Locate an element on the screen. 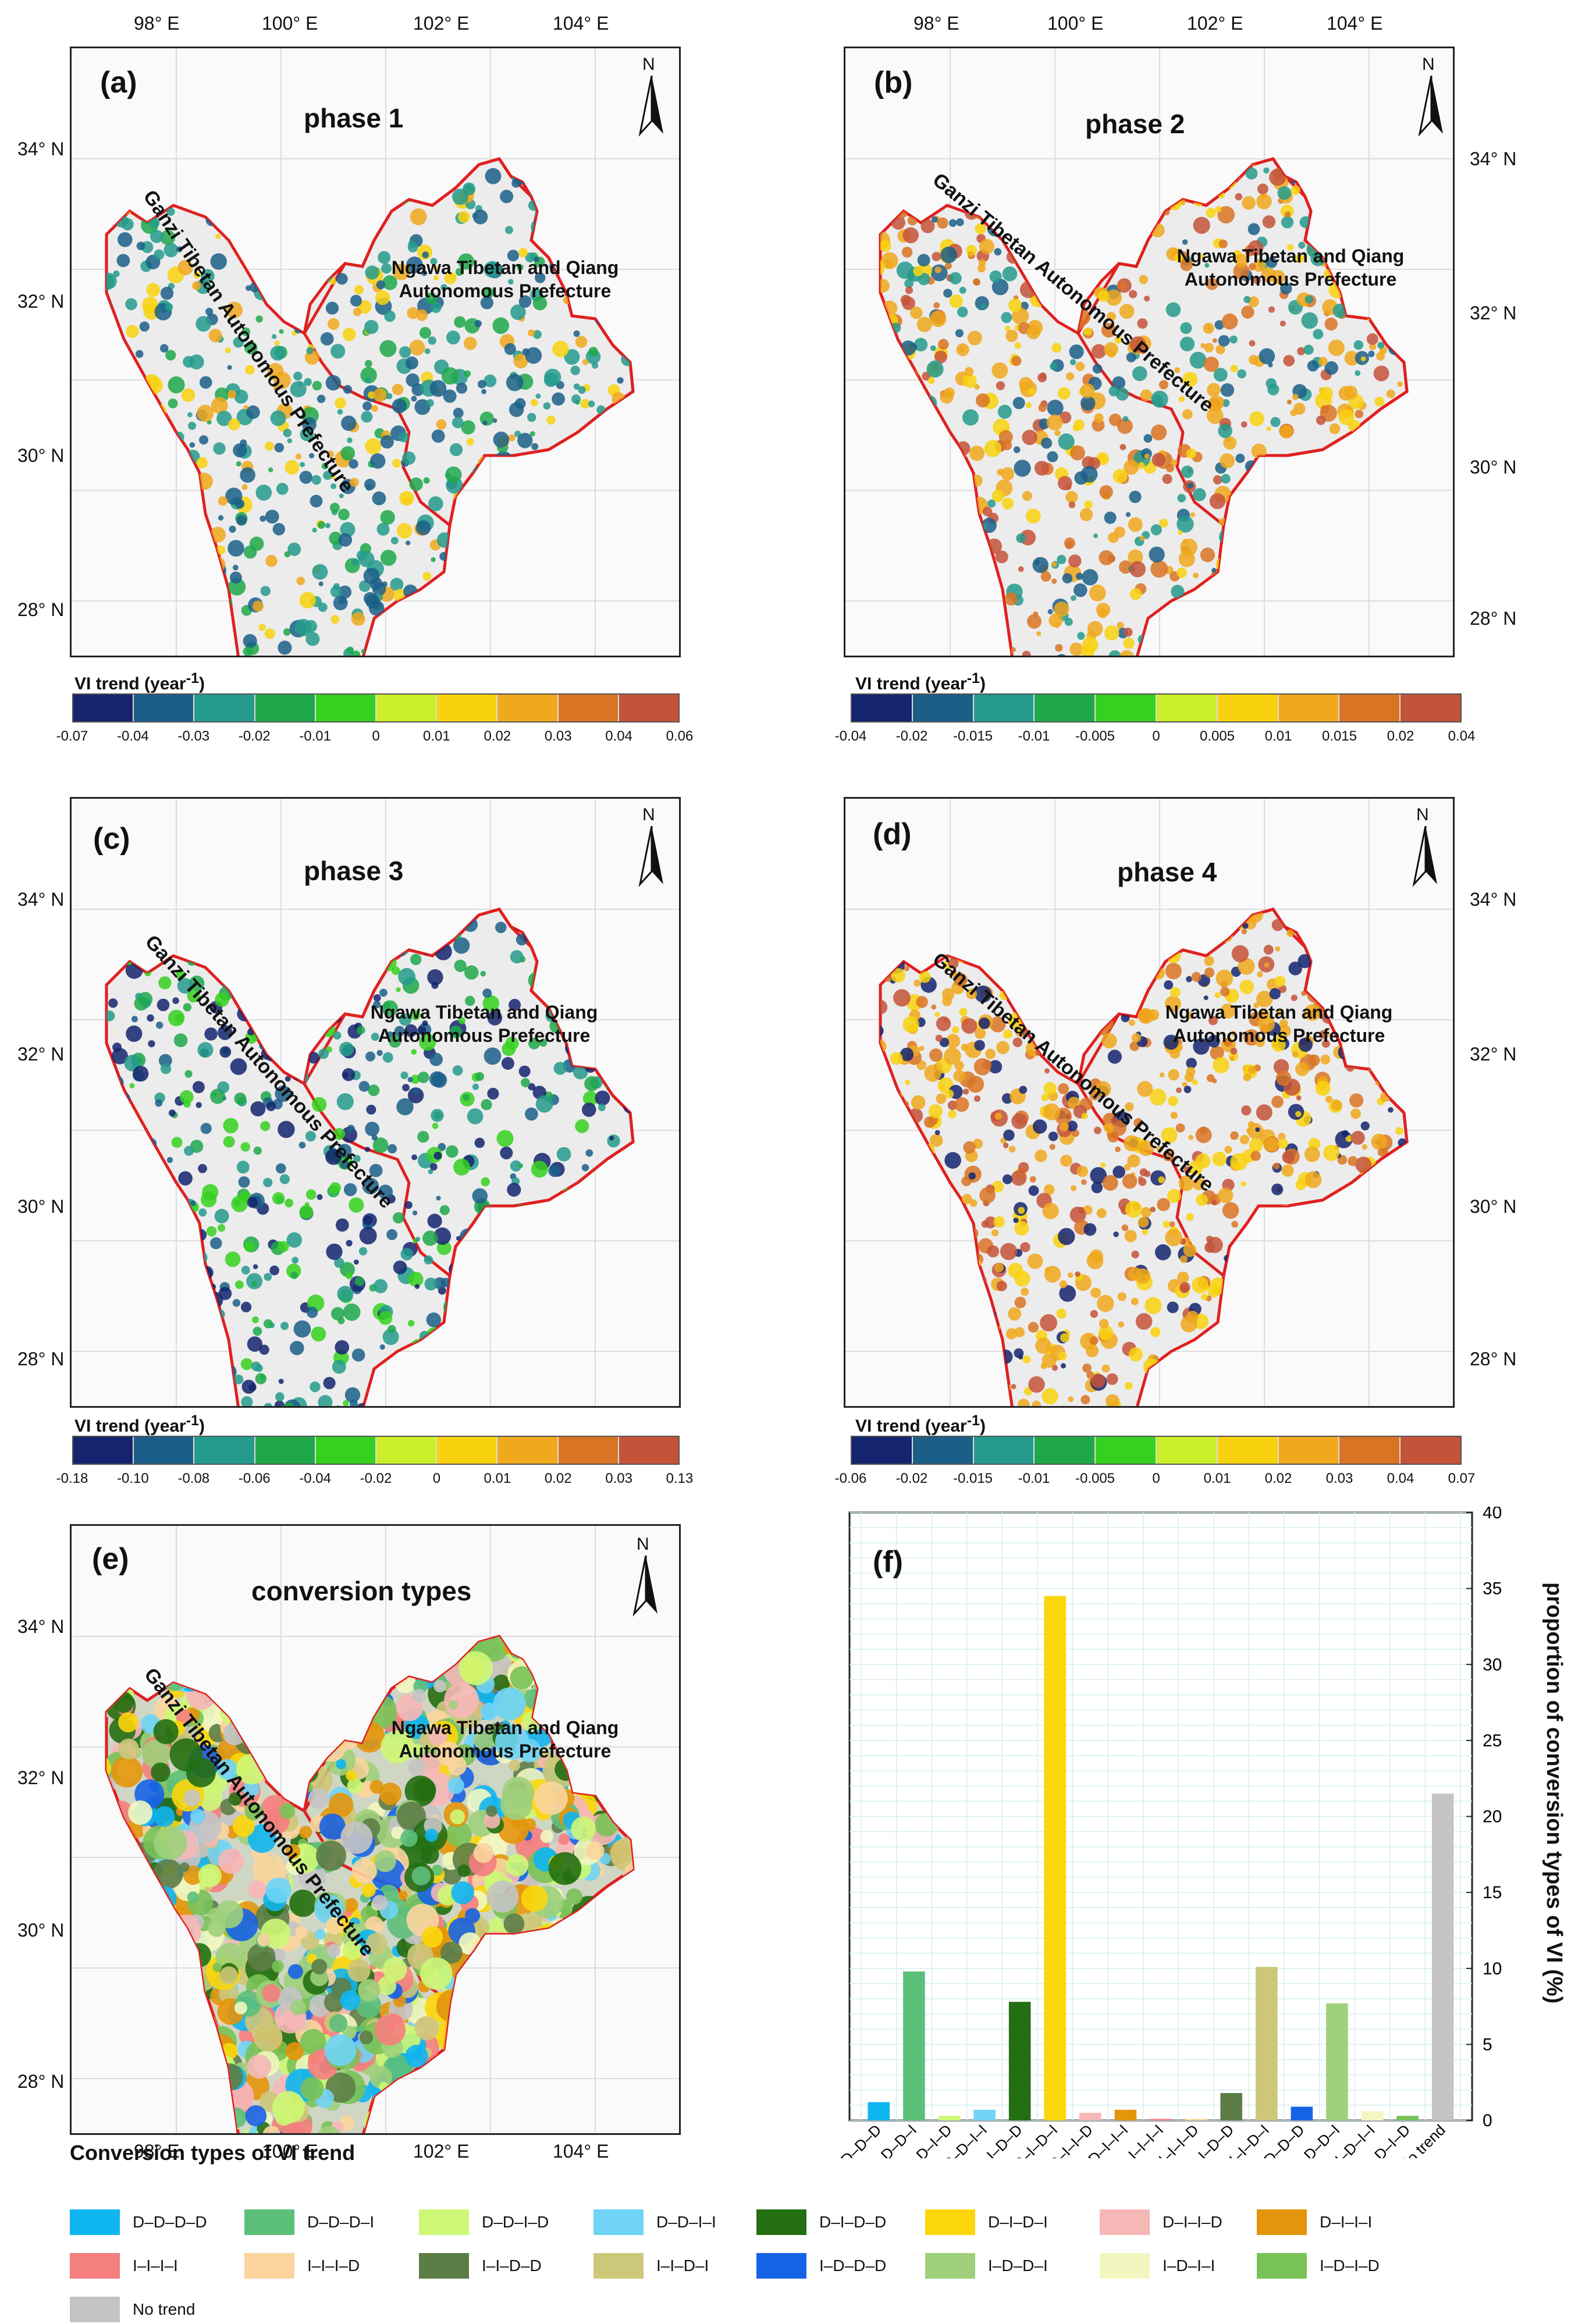 Image resolution: width=1571 pixels, height=2324 pixels. legend-item: I–I–I–I is located at coordinates (124, 2265).